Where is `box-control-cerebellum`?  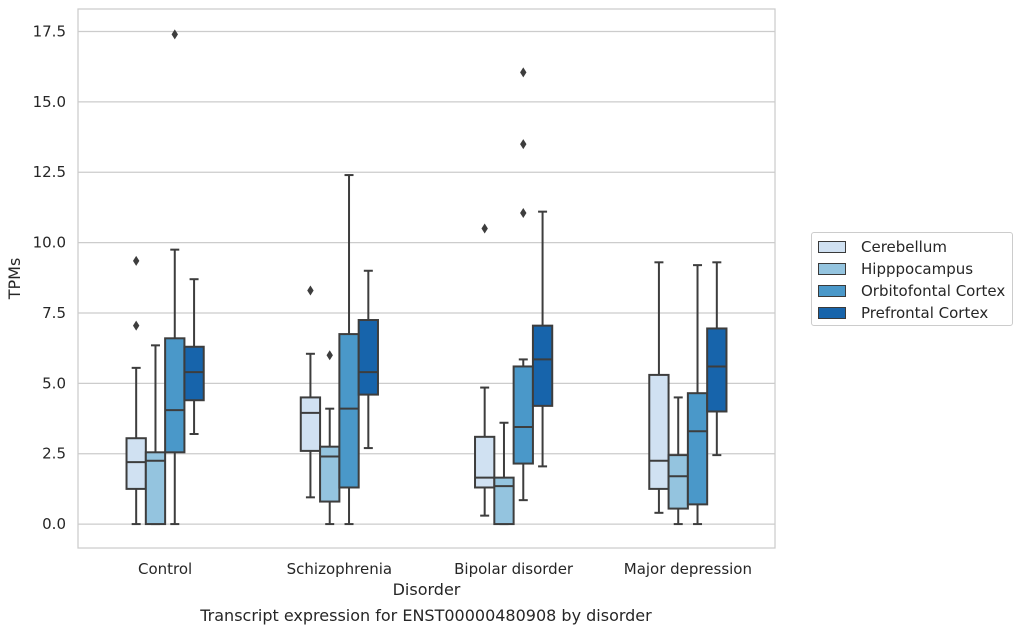
box-control-cerebellum is located at coordinates (136, 390).